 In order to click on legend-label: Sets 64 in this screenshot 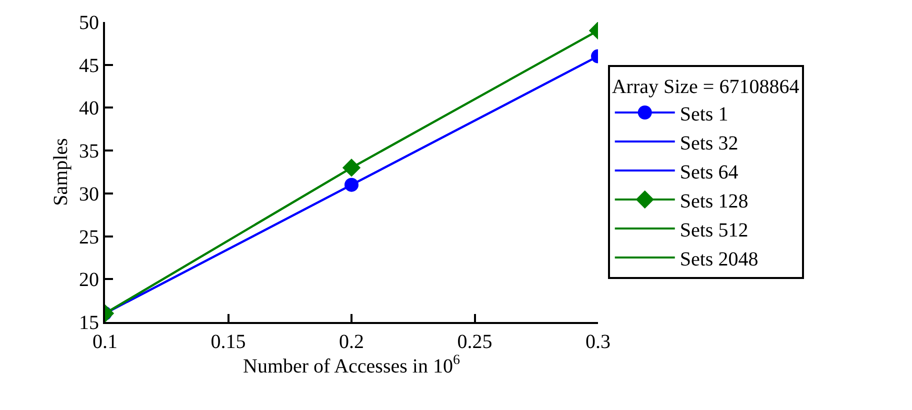, I will do `click(709, 172)`.